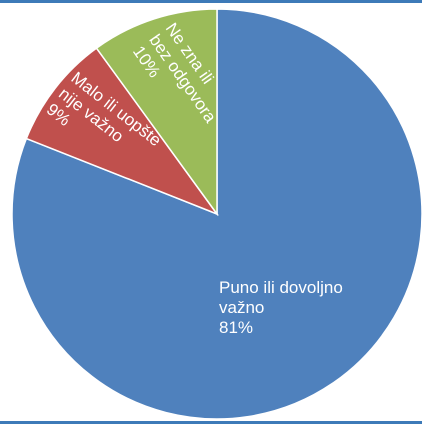  What do you see at coordinates (211, 1) in the screenshot?
I see `top-border-rule` at bounding box center [211, 1].